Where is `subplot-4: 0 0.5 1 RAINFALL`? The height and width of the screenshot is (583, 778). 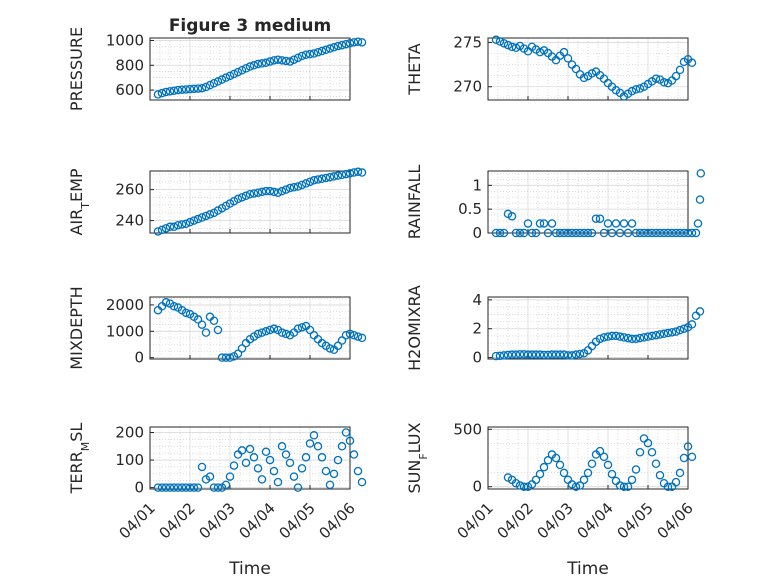
subplot-4: 0 0.5 1 RAINFALL is located at coordinates (555, 203).